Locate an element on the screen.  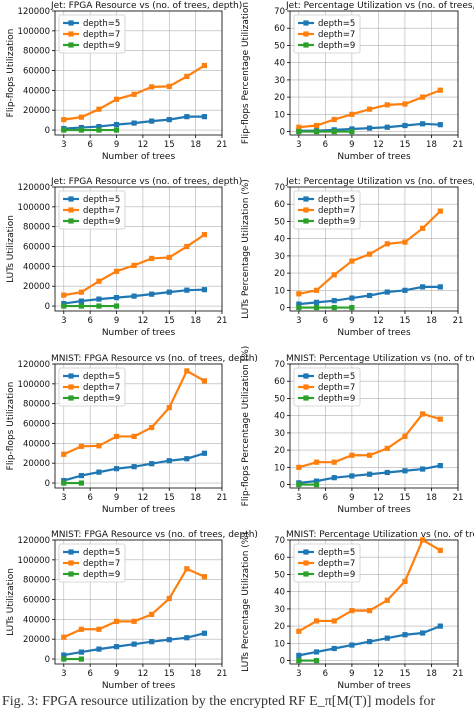
y-axis-label: LUTs Percentage Utilization (%) is located at coordinates (246, 249).